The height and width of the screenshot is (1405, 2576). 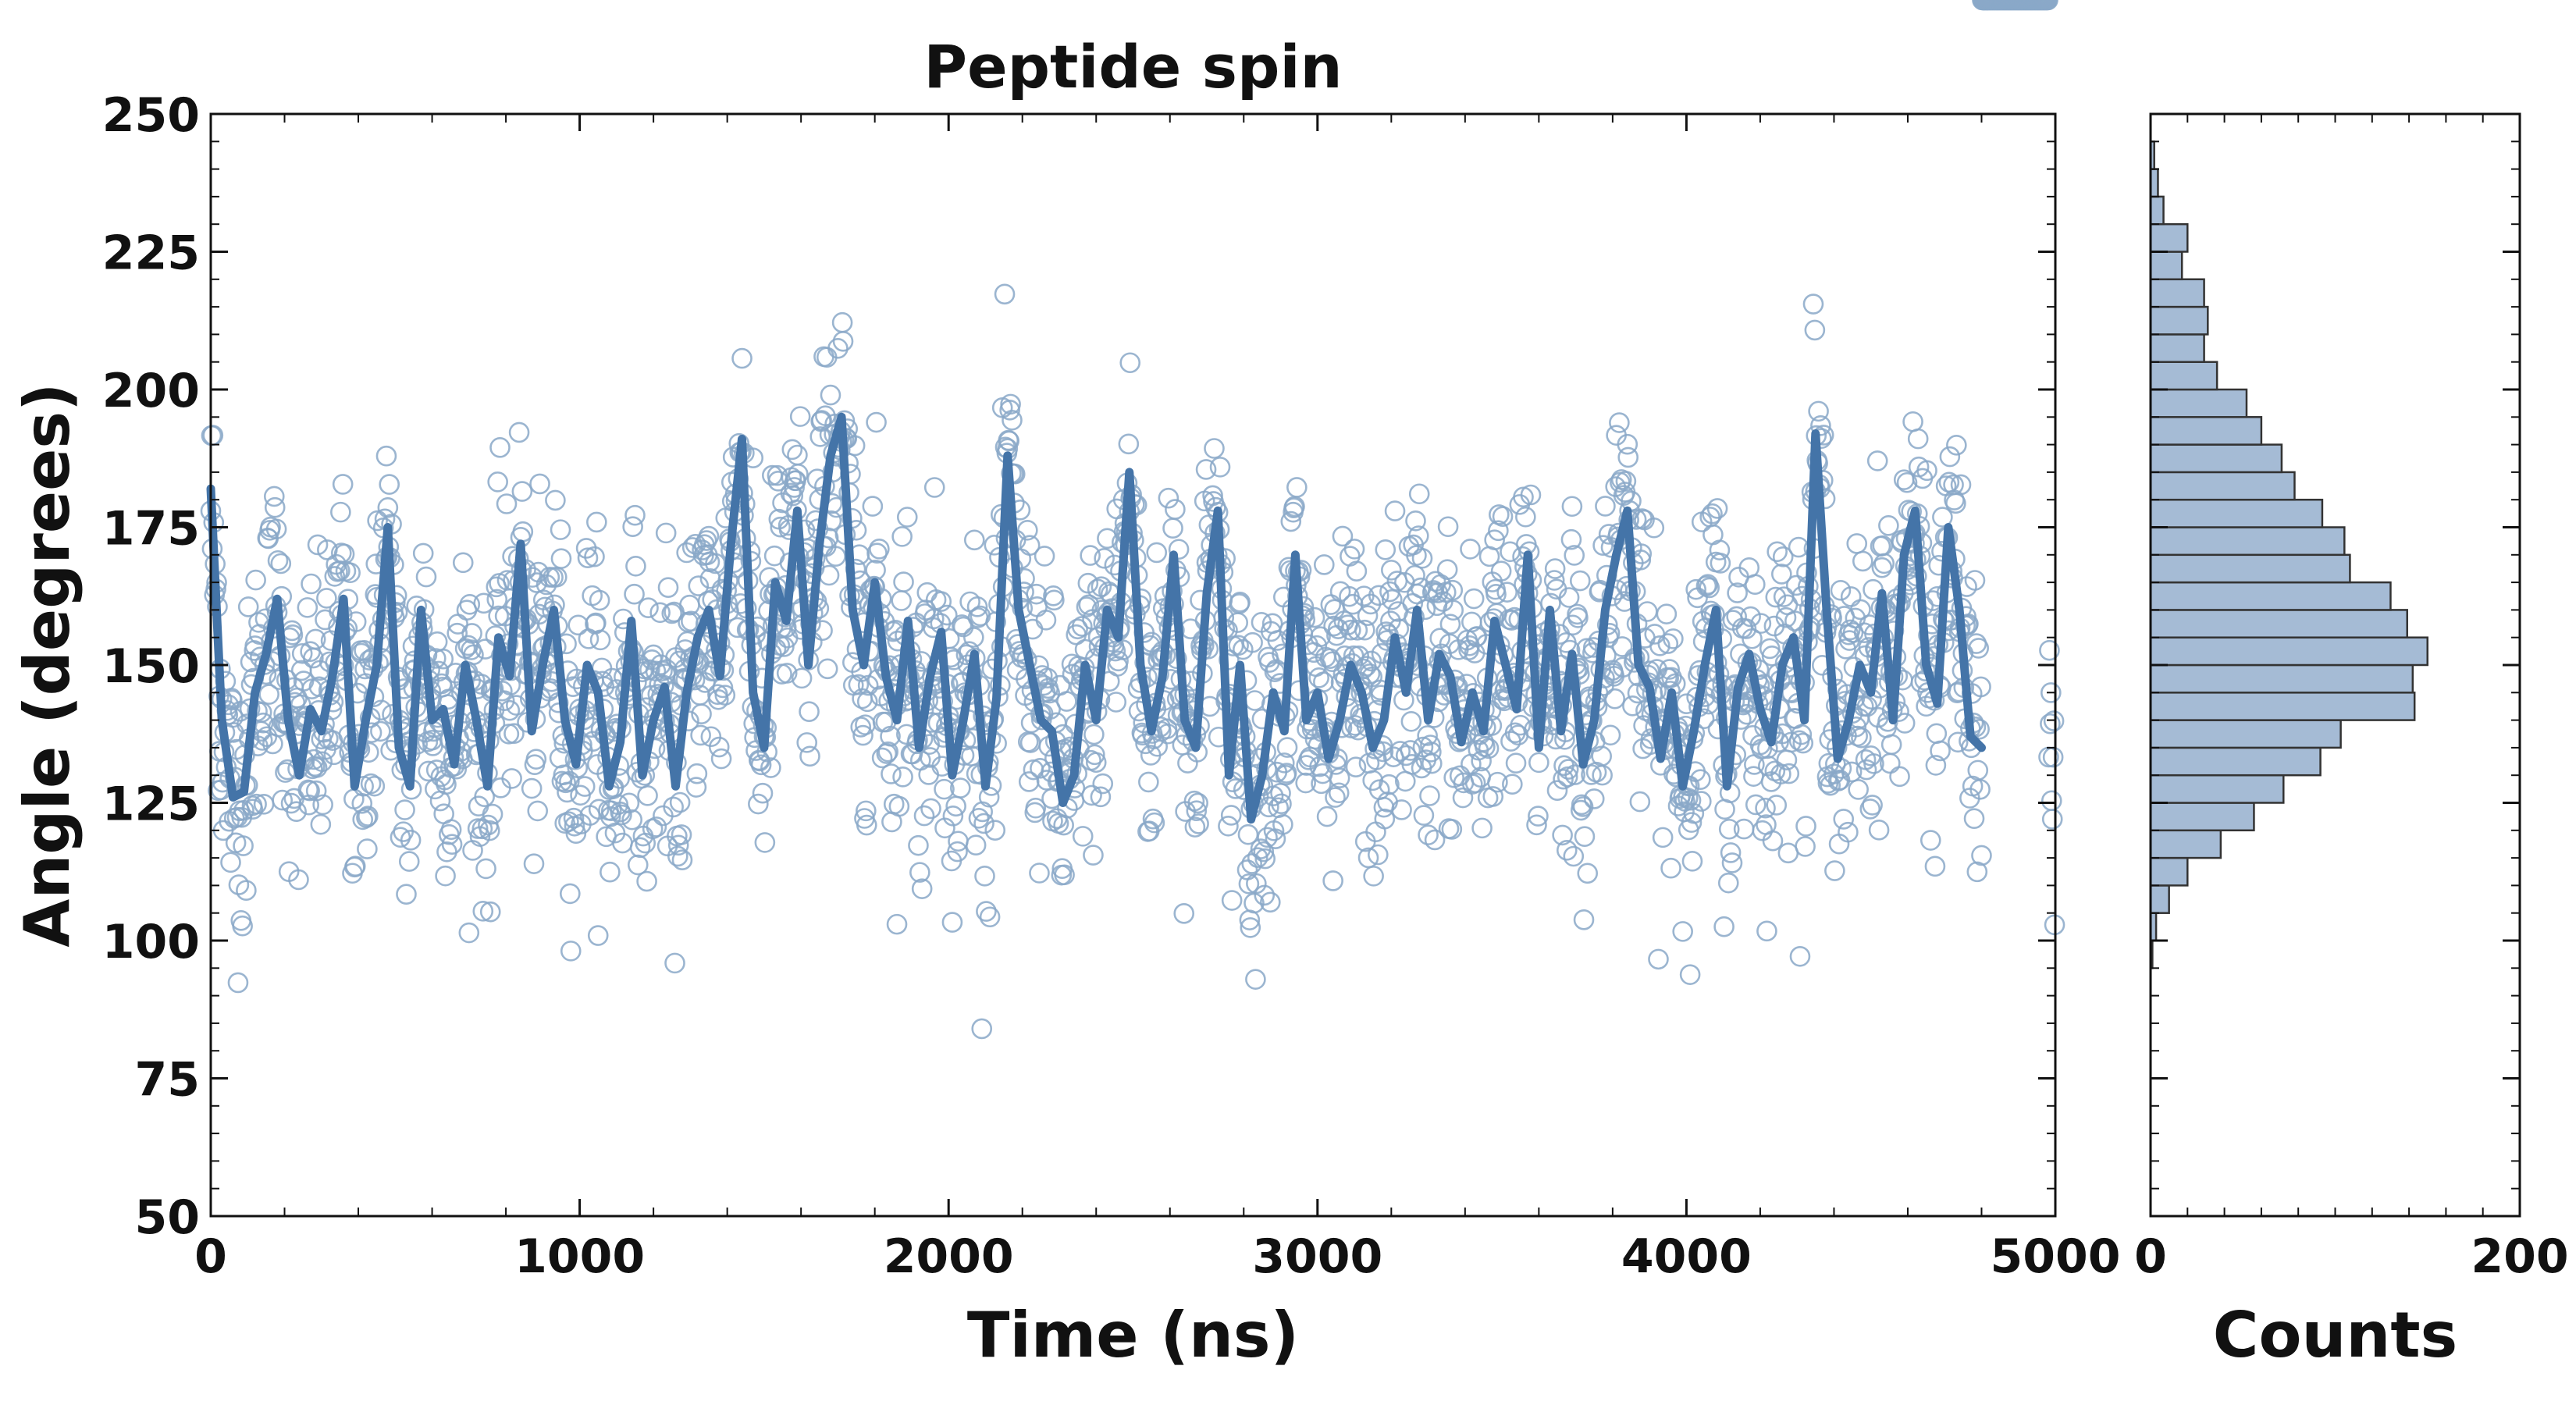 What do you see at coordinates (151, 254) in the screenshot?
I see `y-tick-label: 225` at bounding box center [151, 254].